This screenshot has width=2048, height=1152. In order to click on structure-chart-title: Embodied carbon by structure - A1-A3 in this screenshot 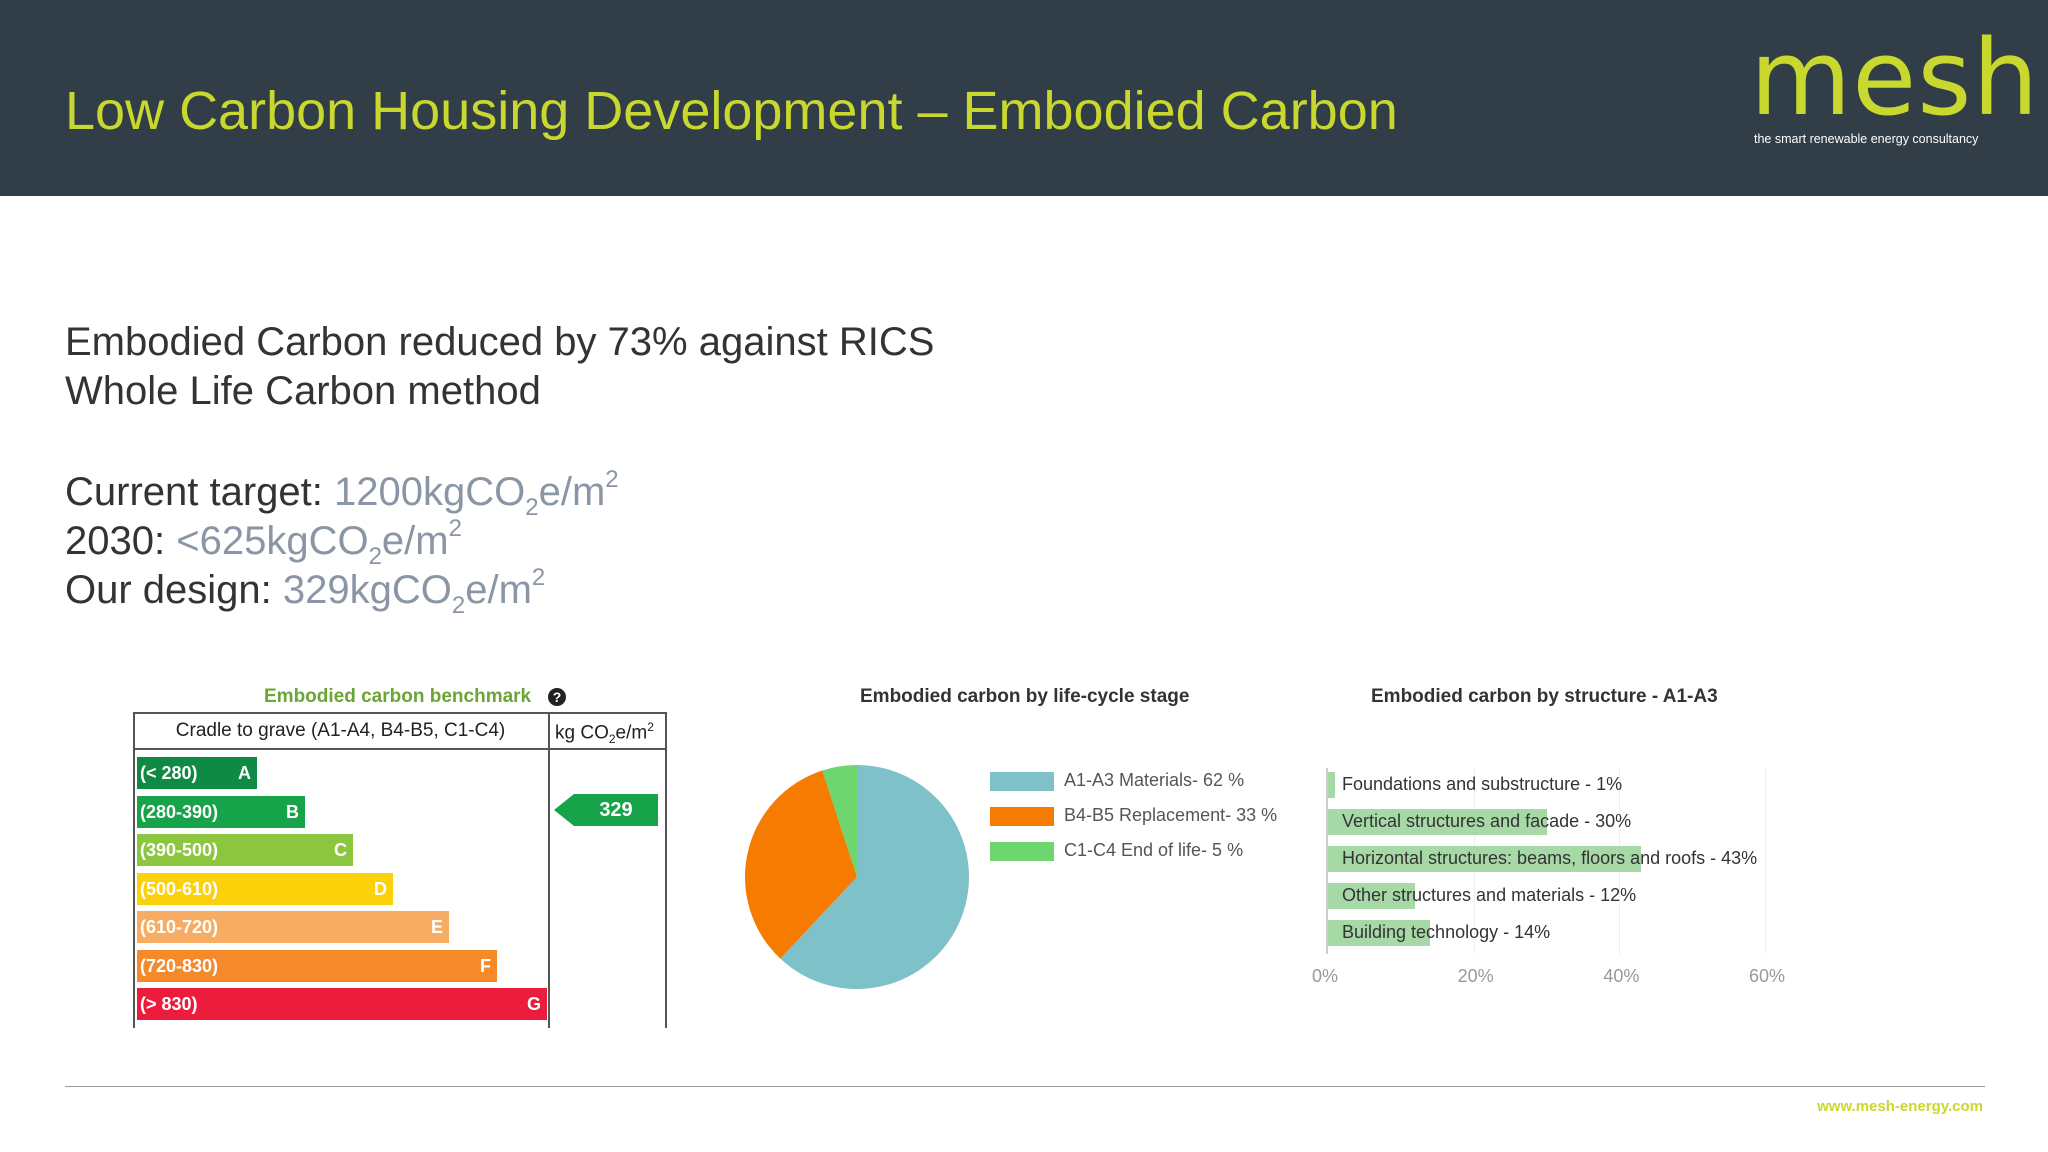, I will do `click(1544, 696)`.